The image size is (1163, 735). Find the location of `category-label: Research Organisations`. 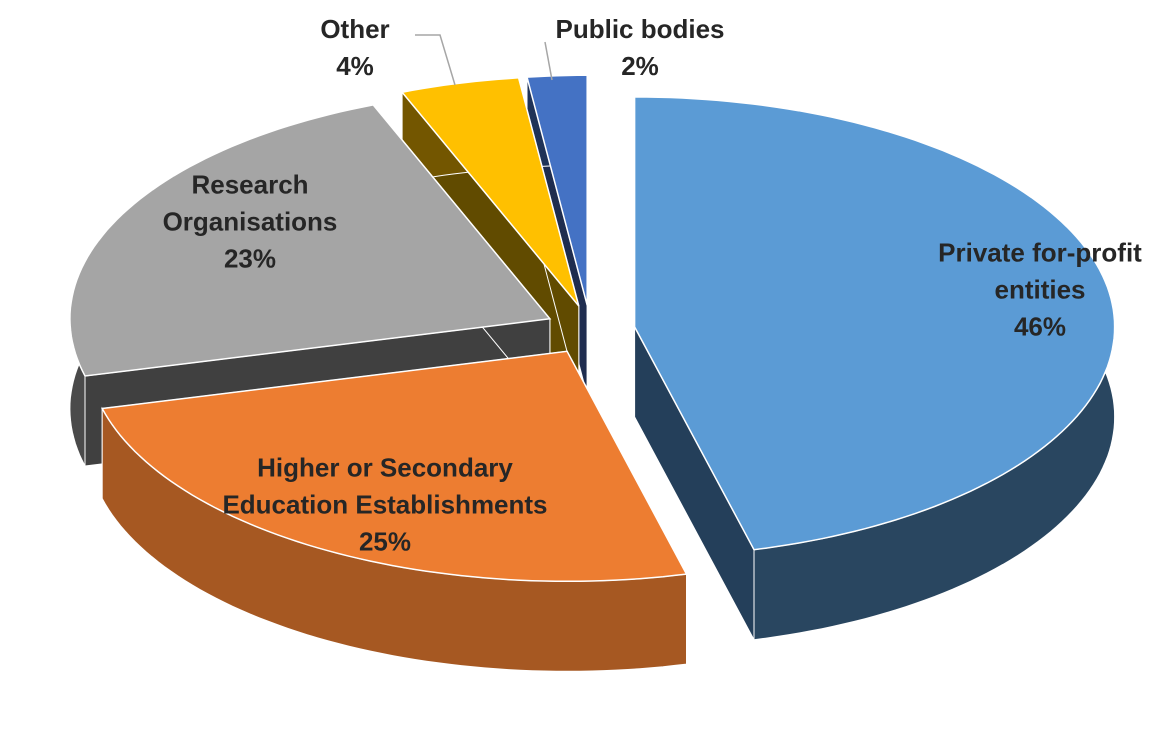

category-label: Research Organisations is located at coordinates (250, 203).